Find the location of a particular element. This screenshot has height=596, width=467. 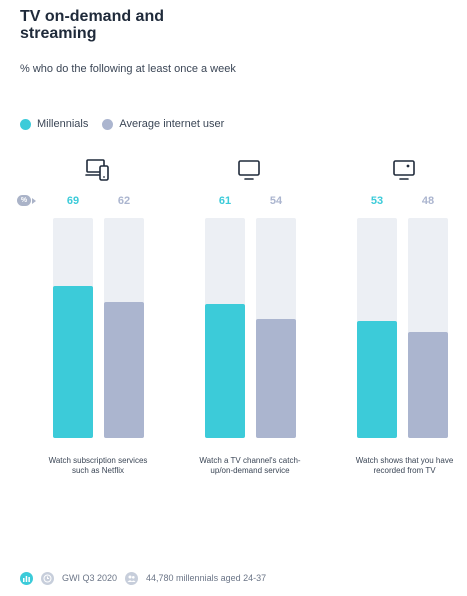

value-label-average-catchup: 54 is located at coordinates (276, 201).